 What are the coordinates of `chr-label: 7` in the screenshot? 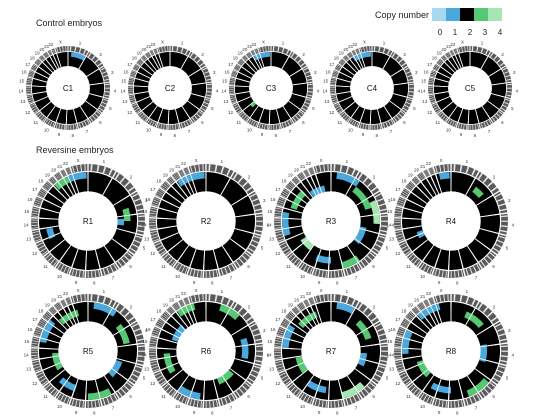 It's located at (489, 131).